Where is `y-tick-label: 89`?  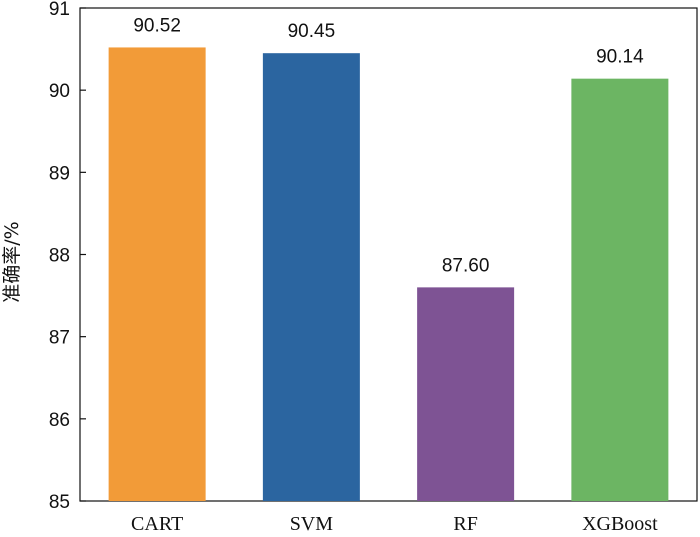
y-tick-label: 89 is located at coordinates (59, 173).